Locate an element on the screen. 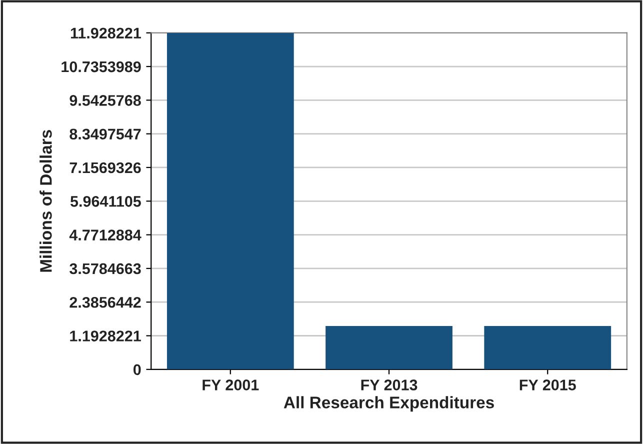 Image resolution: width=643 pixels, height=444 pixels. y-tick-label: 5.9641105 is located at coordinates (105, 201).